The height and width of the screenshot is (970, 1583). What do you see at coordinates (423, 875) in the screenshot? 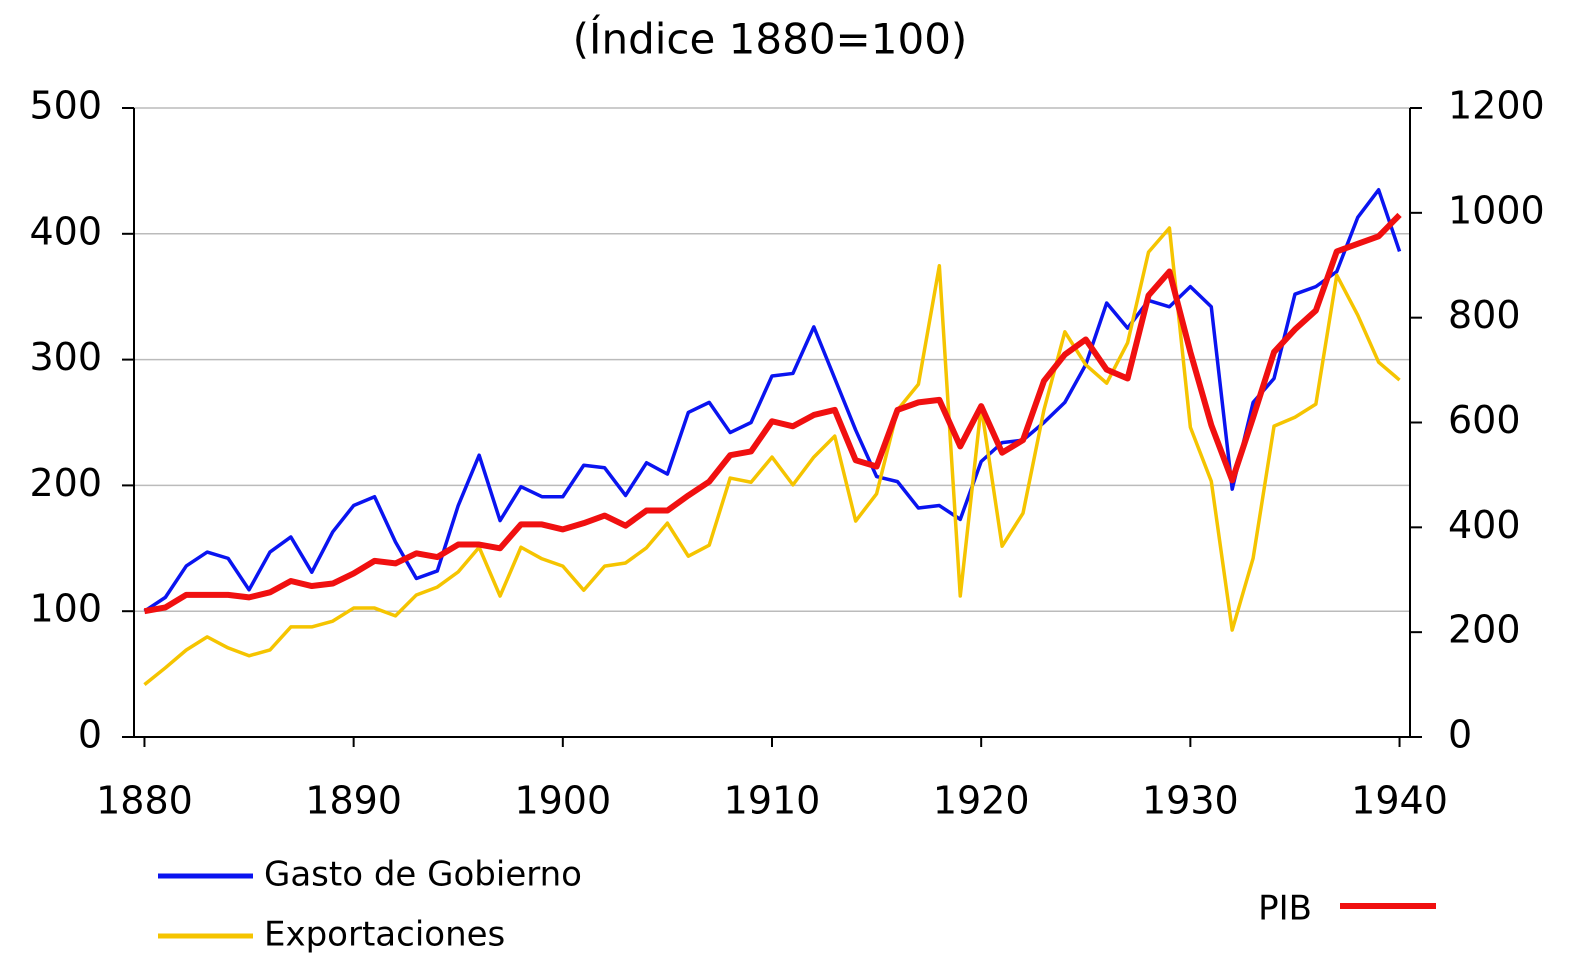
I see `legend-label: Gasto de Gobierno` at bounding box center [423, 875].